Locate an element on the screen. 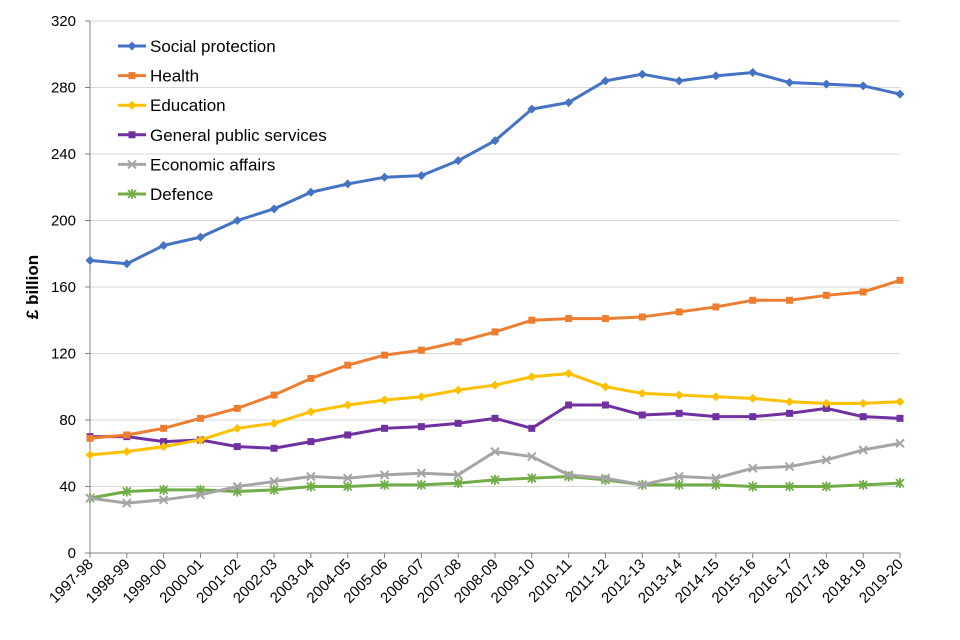 The height and width of the screenshot is (640, 960). y-tick-label: 200 is located at coordinates (63, 221).